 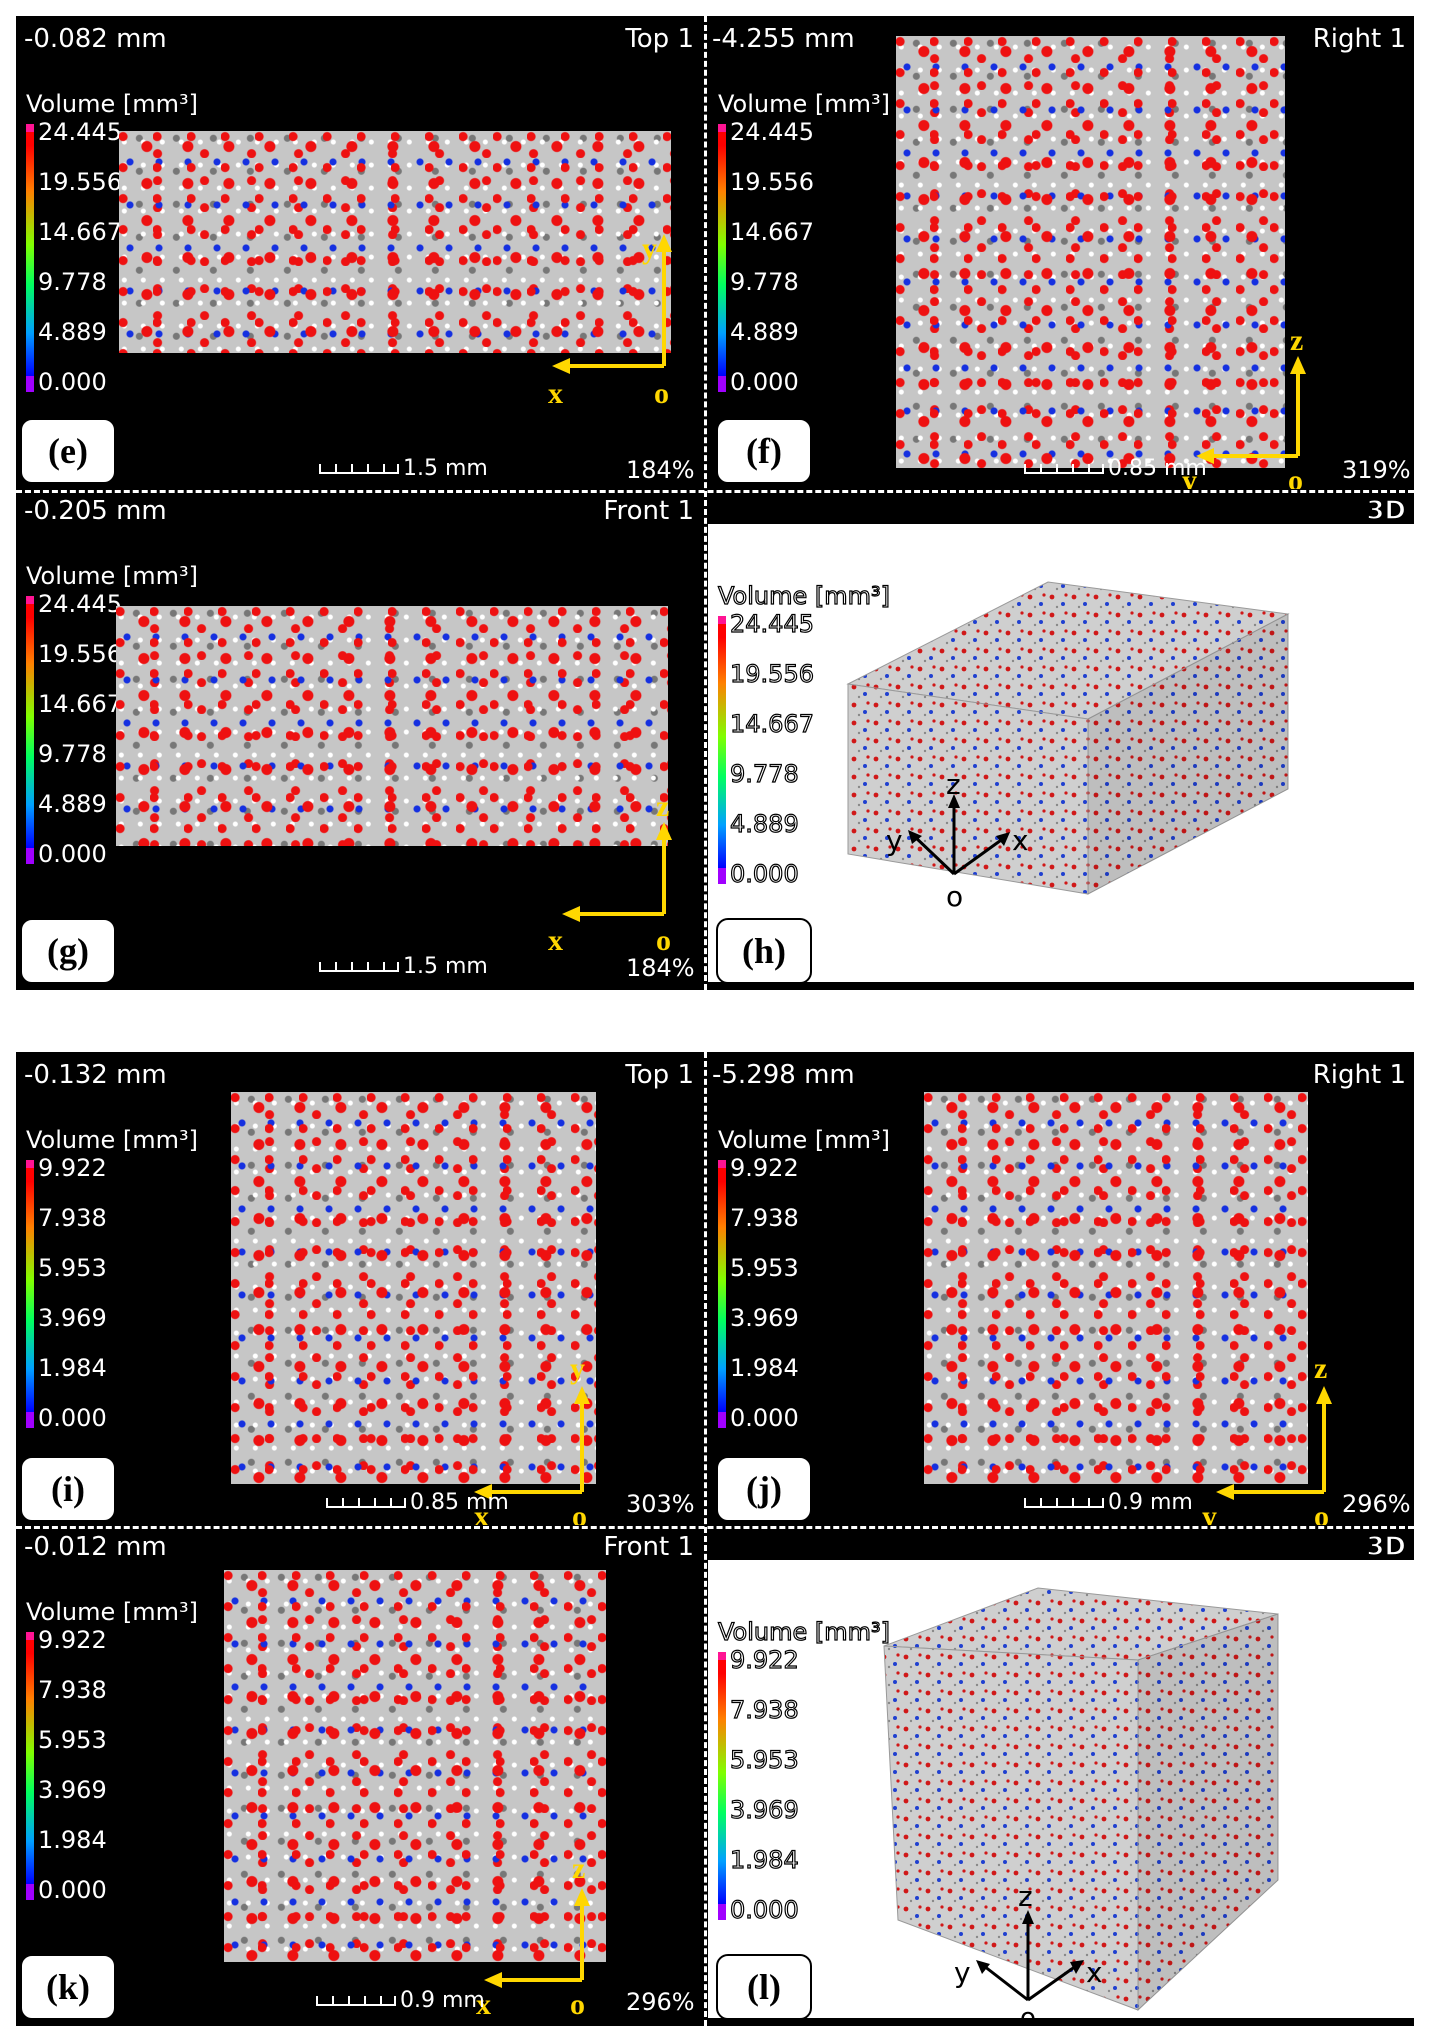 What do you see at coordinates (72, 1318) in the screenshot?
I see `legend-tick: 3.969` at bounding box center [72, 1318].